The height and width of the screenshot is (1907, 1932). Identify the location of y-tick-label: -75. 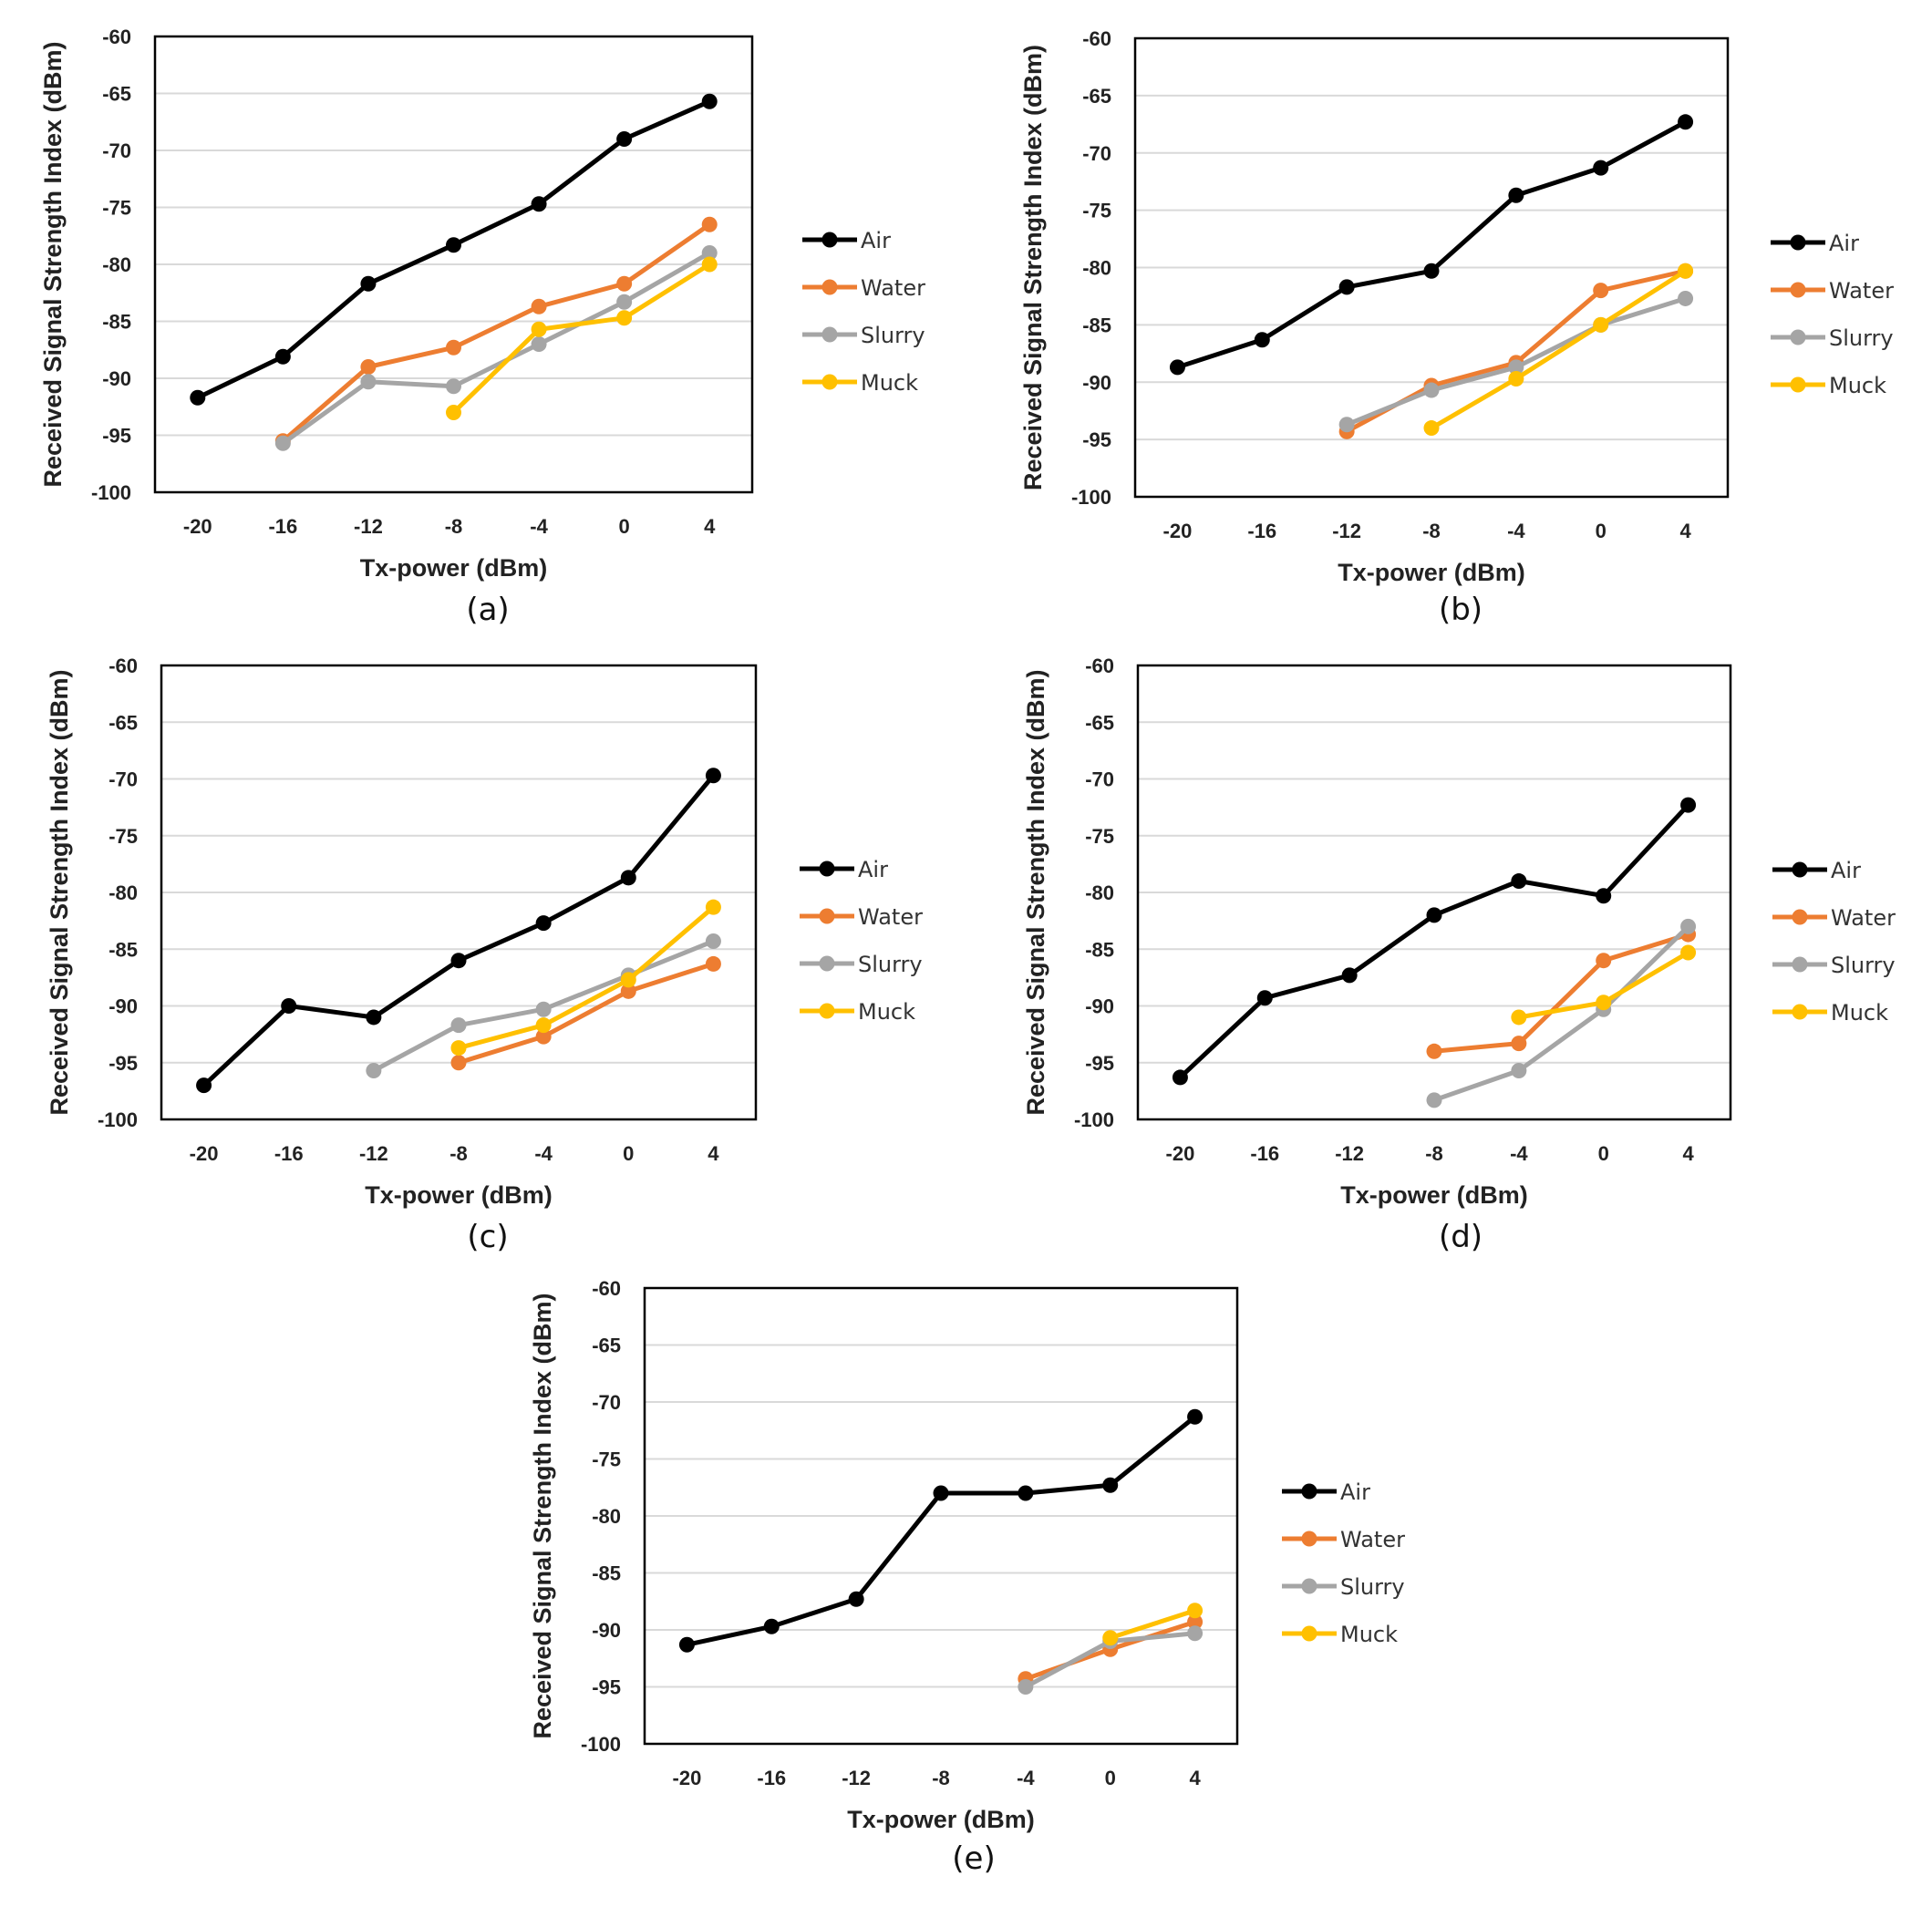
(606, 1459).